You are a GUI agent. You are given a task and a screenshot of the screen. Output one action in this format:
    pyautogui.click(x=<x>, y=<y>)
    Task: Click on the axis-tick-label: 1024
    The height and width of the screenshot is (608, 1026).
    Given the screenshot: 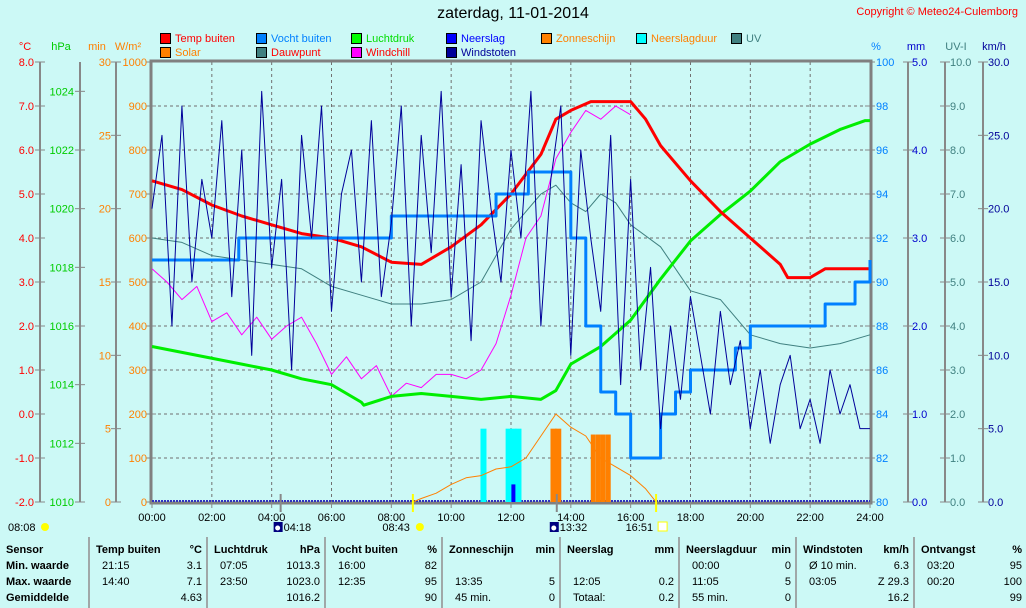 What is the action you would take?
    pyautogui.click(x=62, y=92)
    